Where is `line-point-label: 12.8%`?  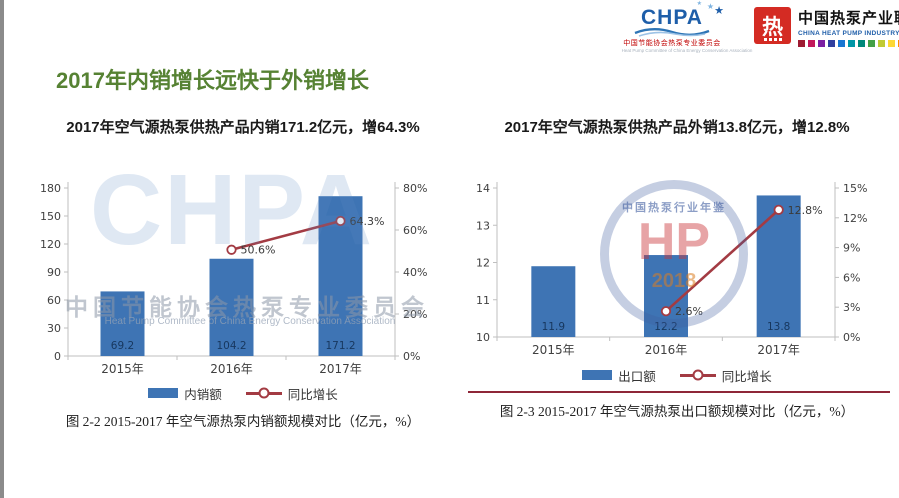 line-point-label: 12.8% is located at coordinates (805, 210).